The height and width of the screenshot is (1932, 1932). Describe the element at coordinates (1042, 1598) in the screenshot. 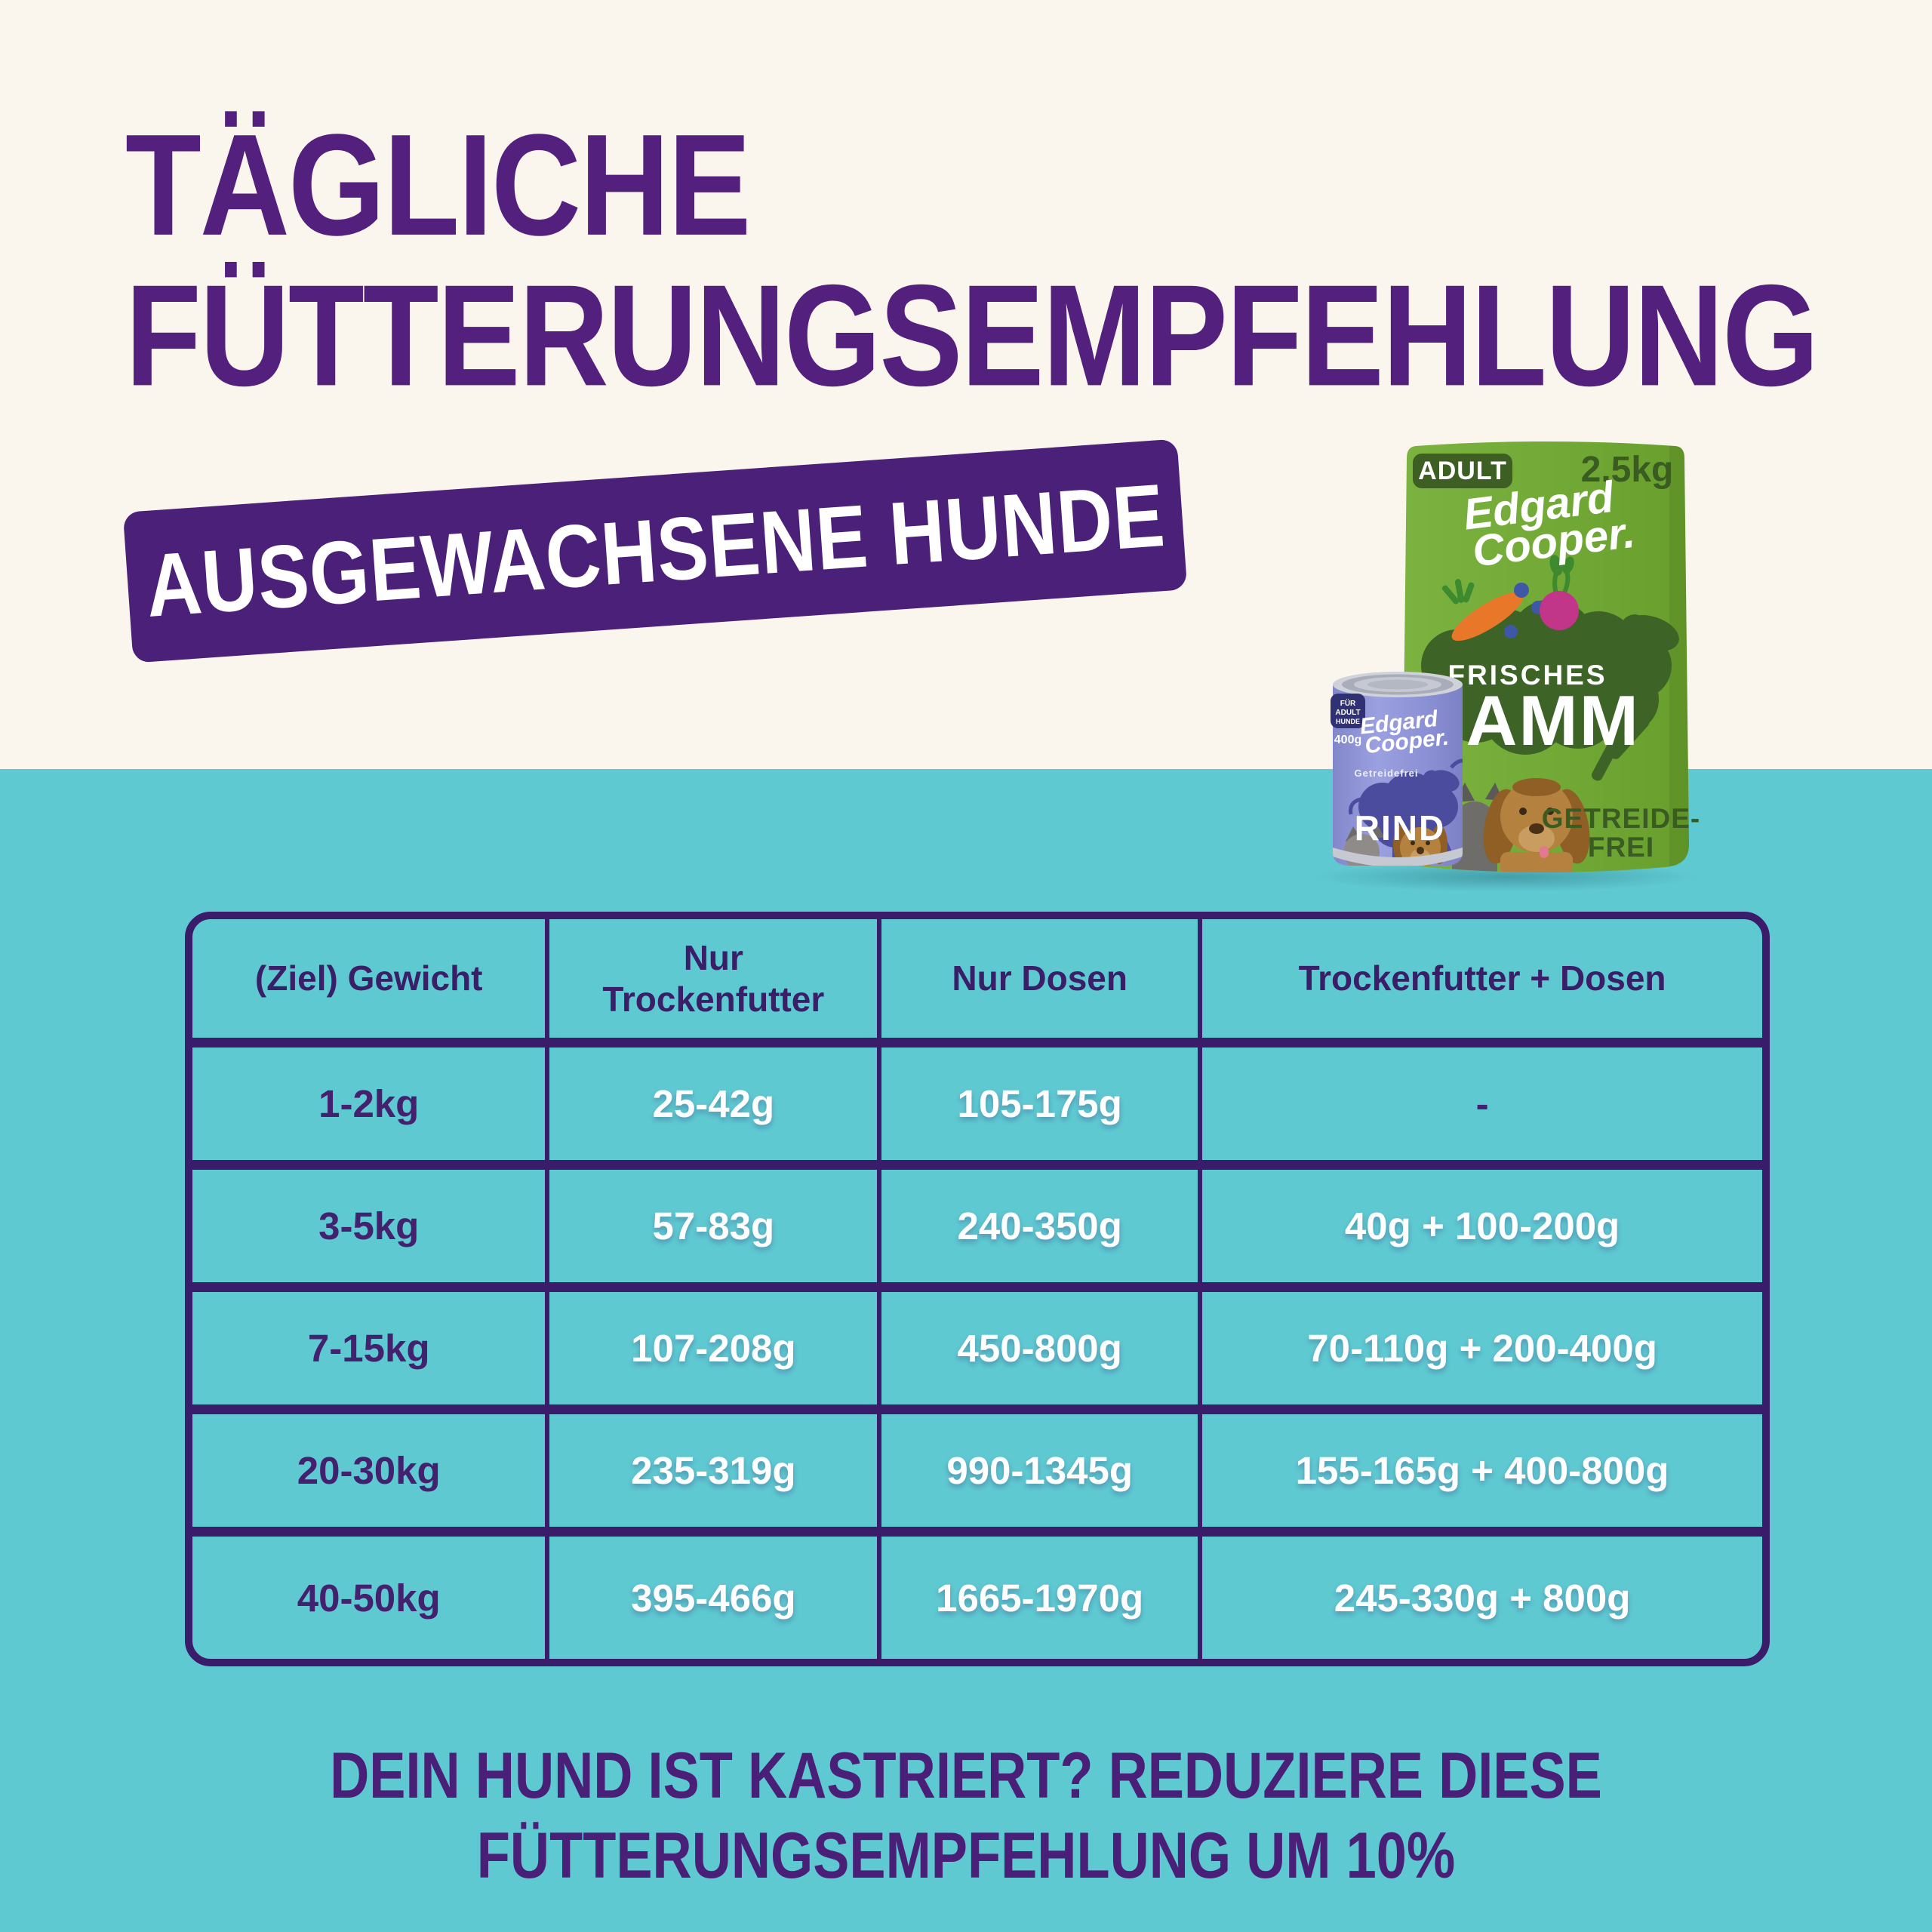

I see `feeding-table-cell: 1665-1970g` at that location.